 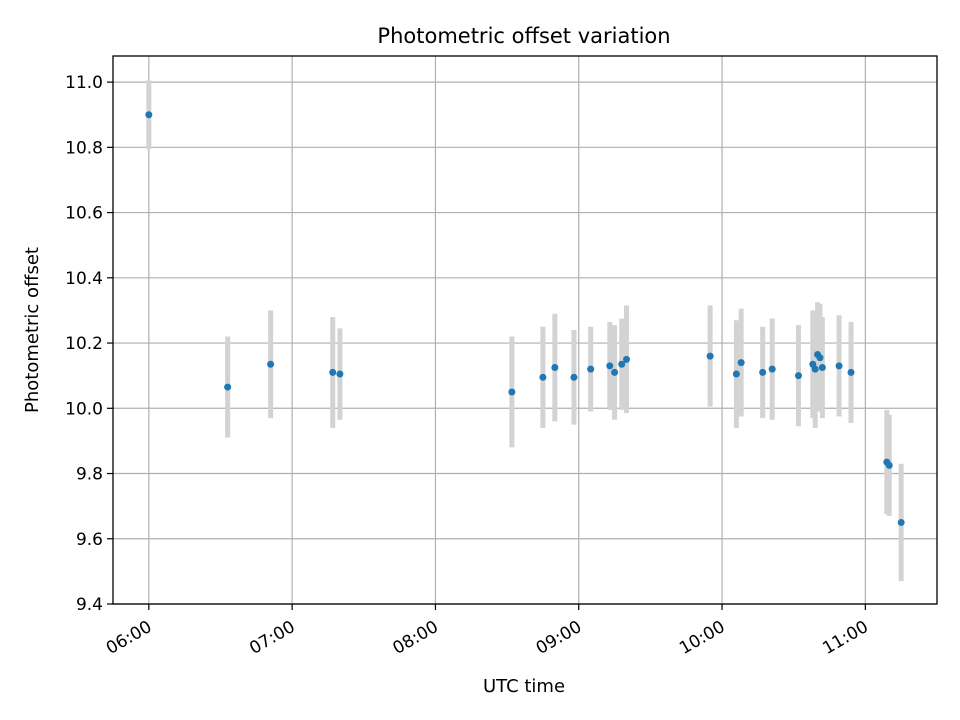 What do you see at coordinates (89, 605) in the screenshot?
I see `y-tick-label: 9.4` at bounding box center [89, 605].